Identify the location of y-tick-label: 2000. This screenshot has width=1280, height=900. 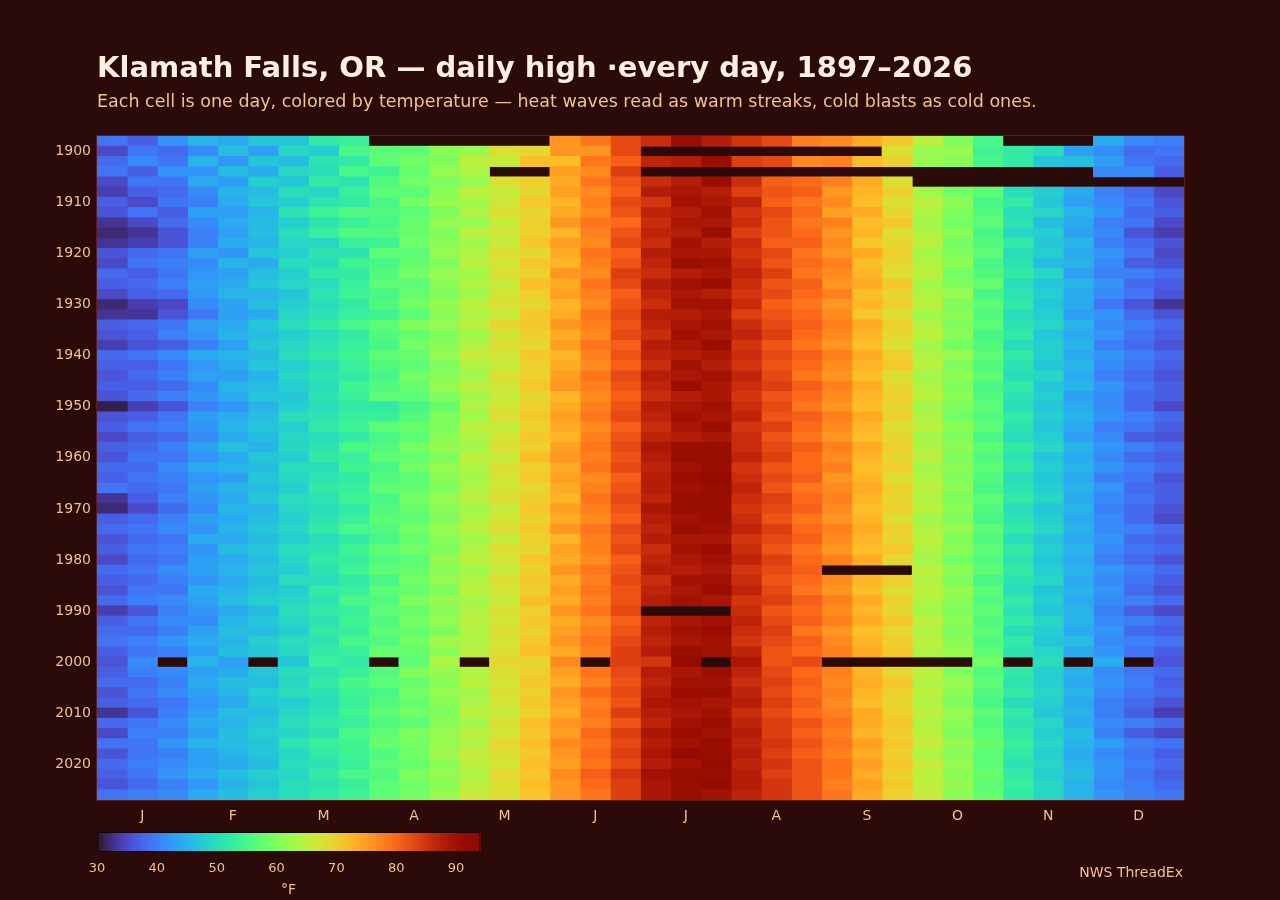
(73, 660).